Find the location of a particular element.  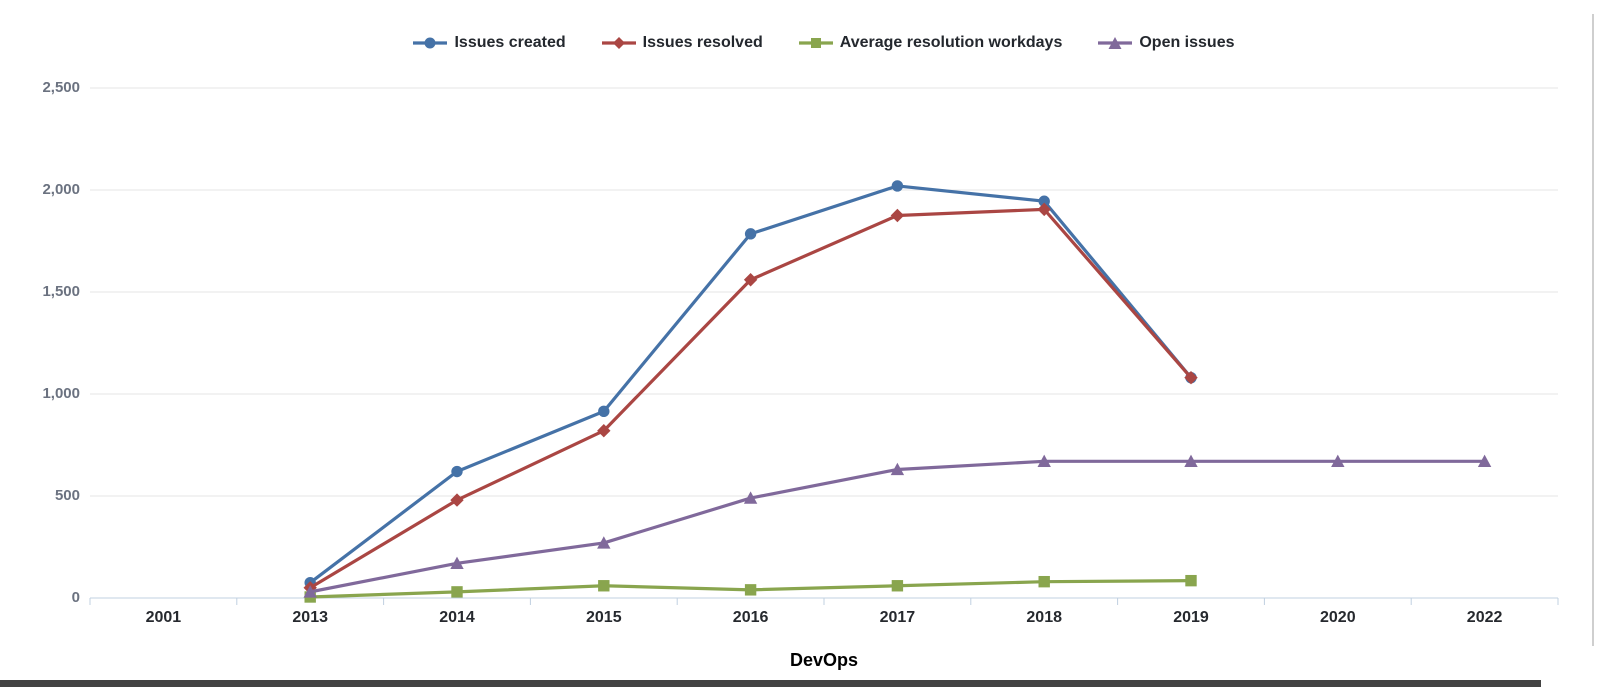

series-open-issues-line is located at coordinates (897, 526).